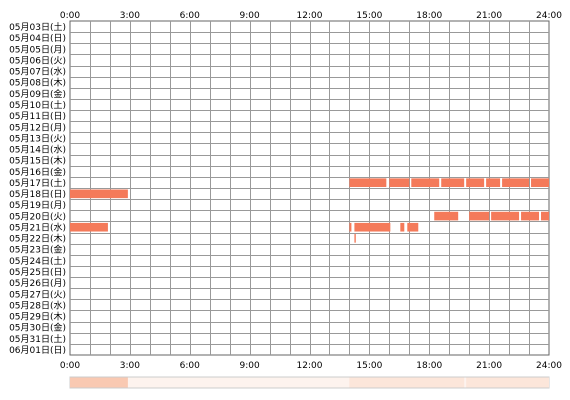  What do you see at coordinates (37, 227) in the screenshot?
I see `row-label: 05月21日(水)` at bounding box center [37, 227].